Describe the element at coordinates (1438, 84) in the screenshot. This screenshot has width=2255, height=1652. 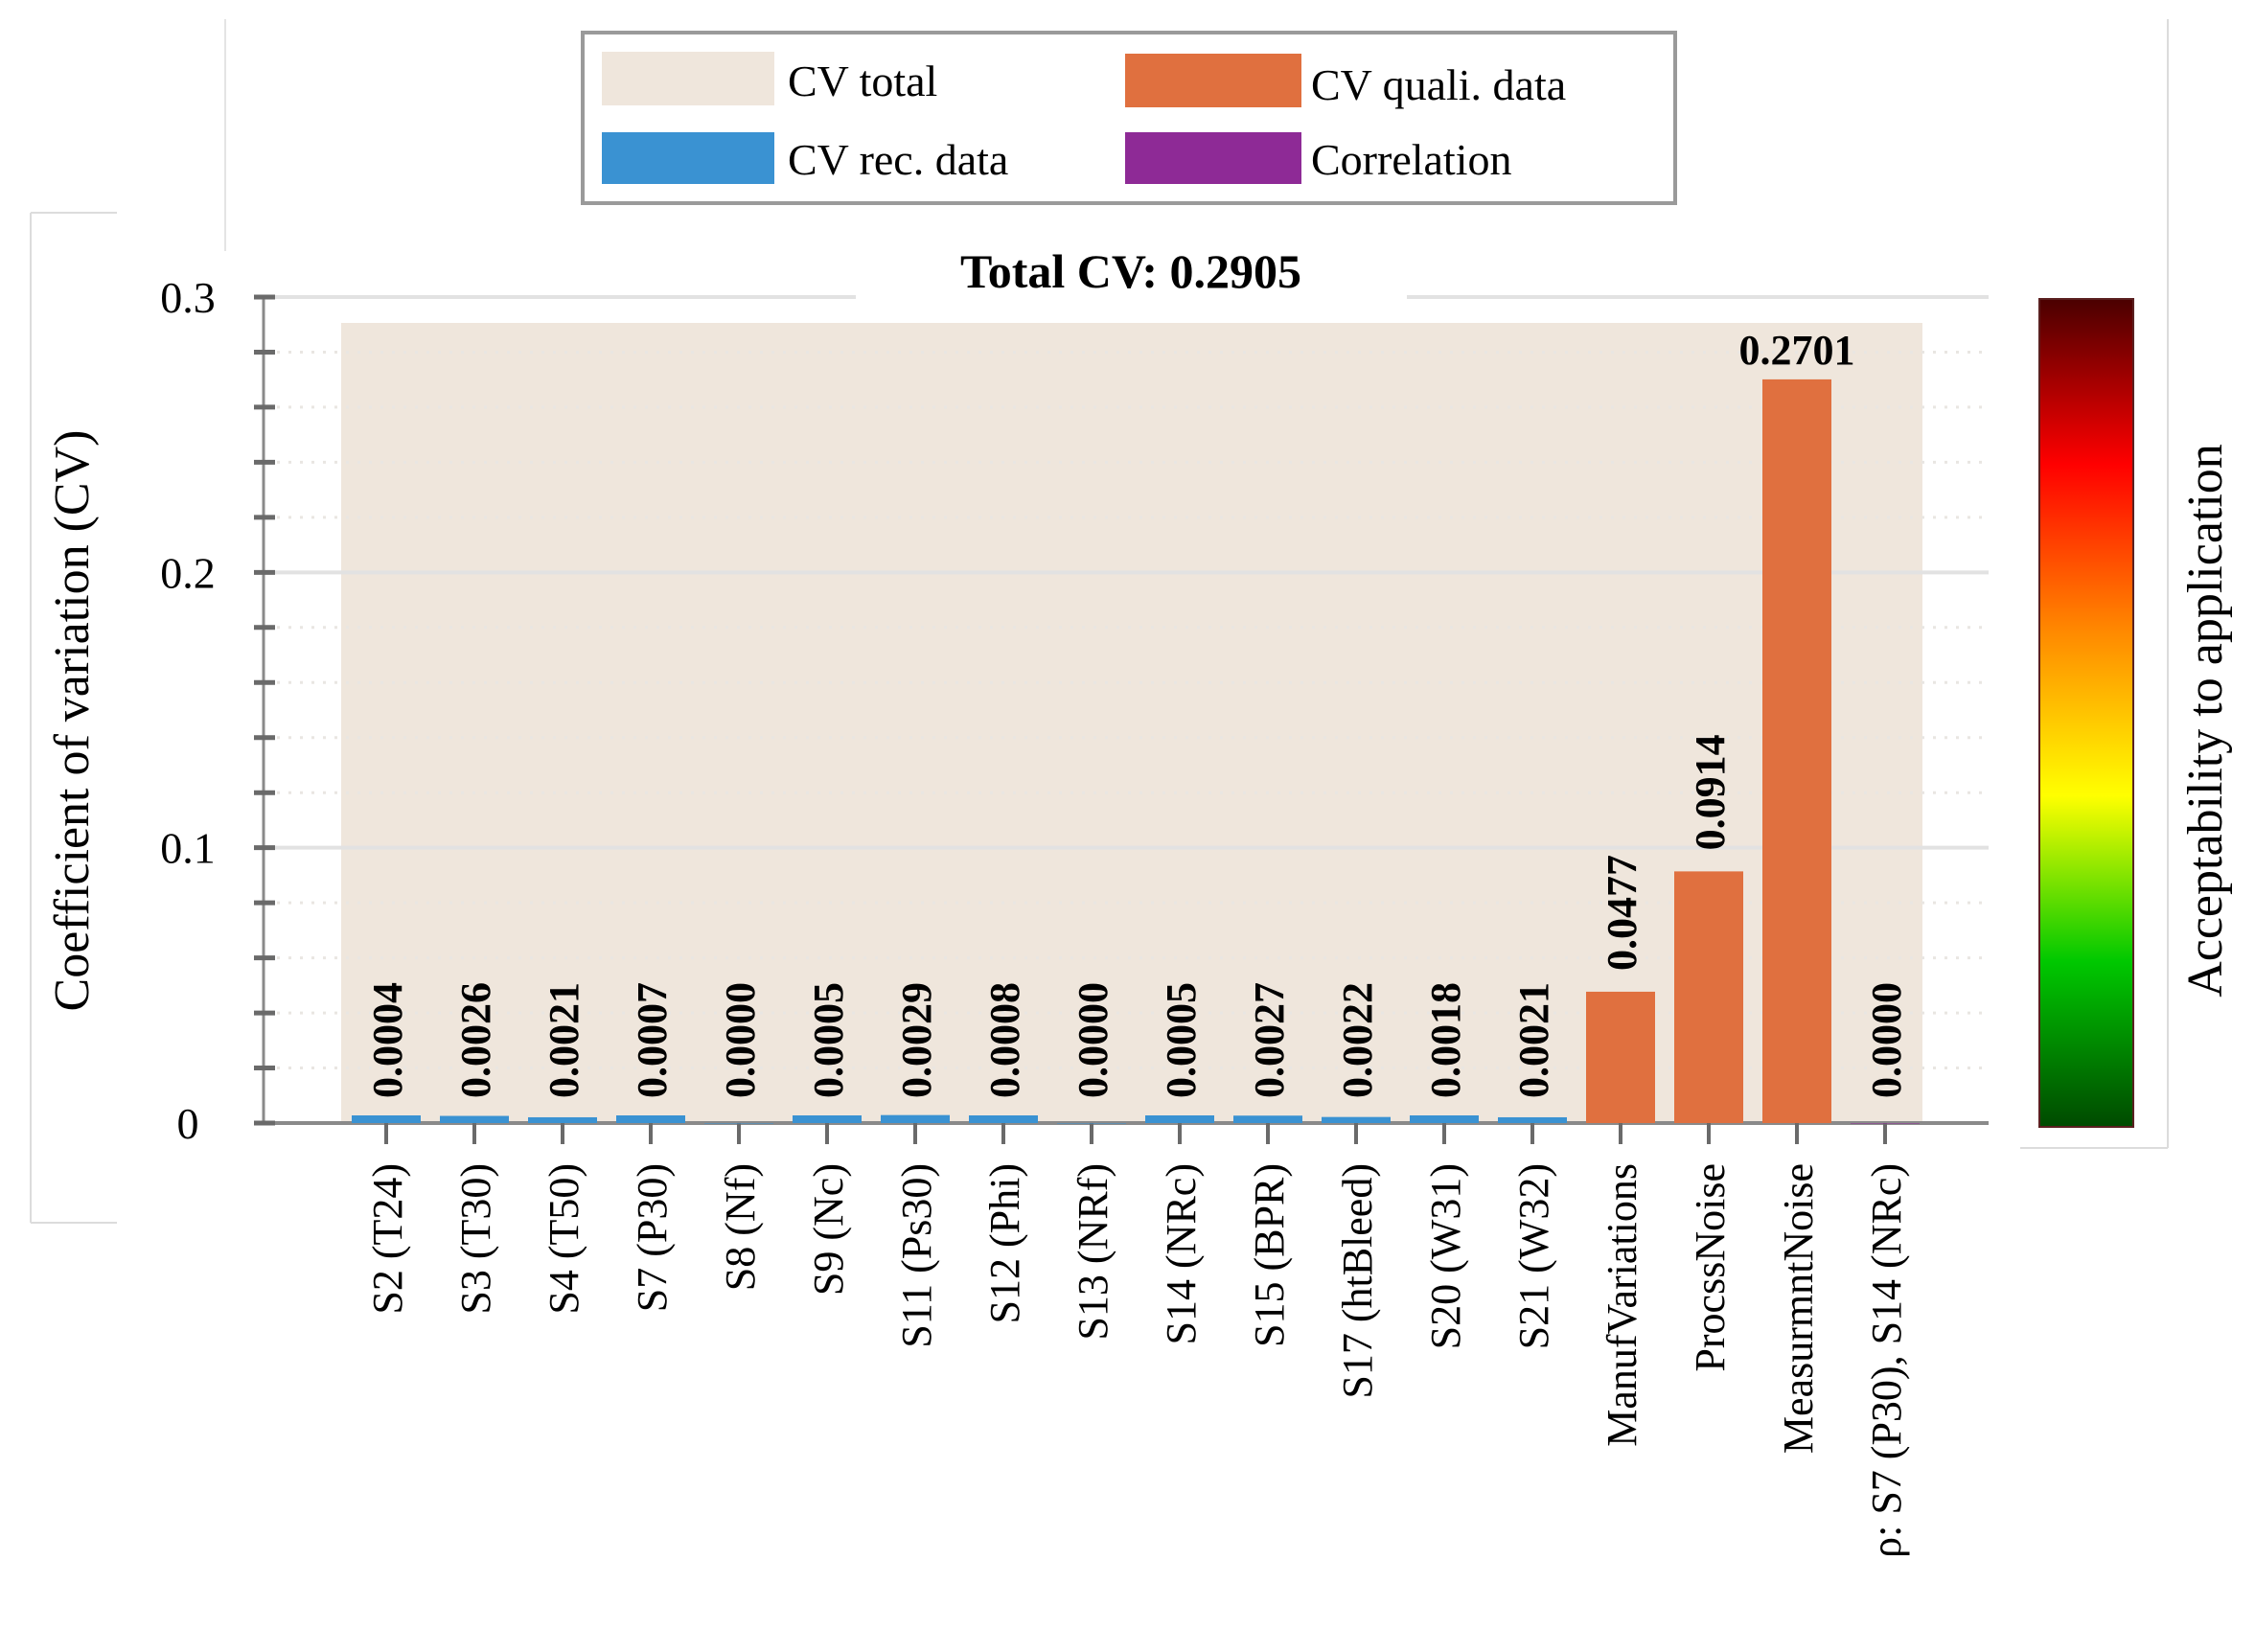
I see `legend-label-cv-quali: CV quali. data` at that location.